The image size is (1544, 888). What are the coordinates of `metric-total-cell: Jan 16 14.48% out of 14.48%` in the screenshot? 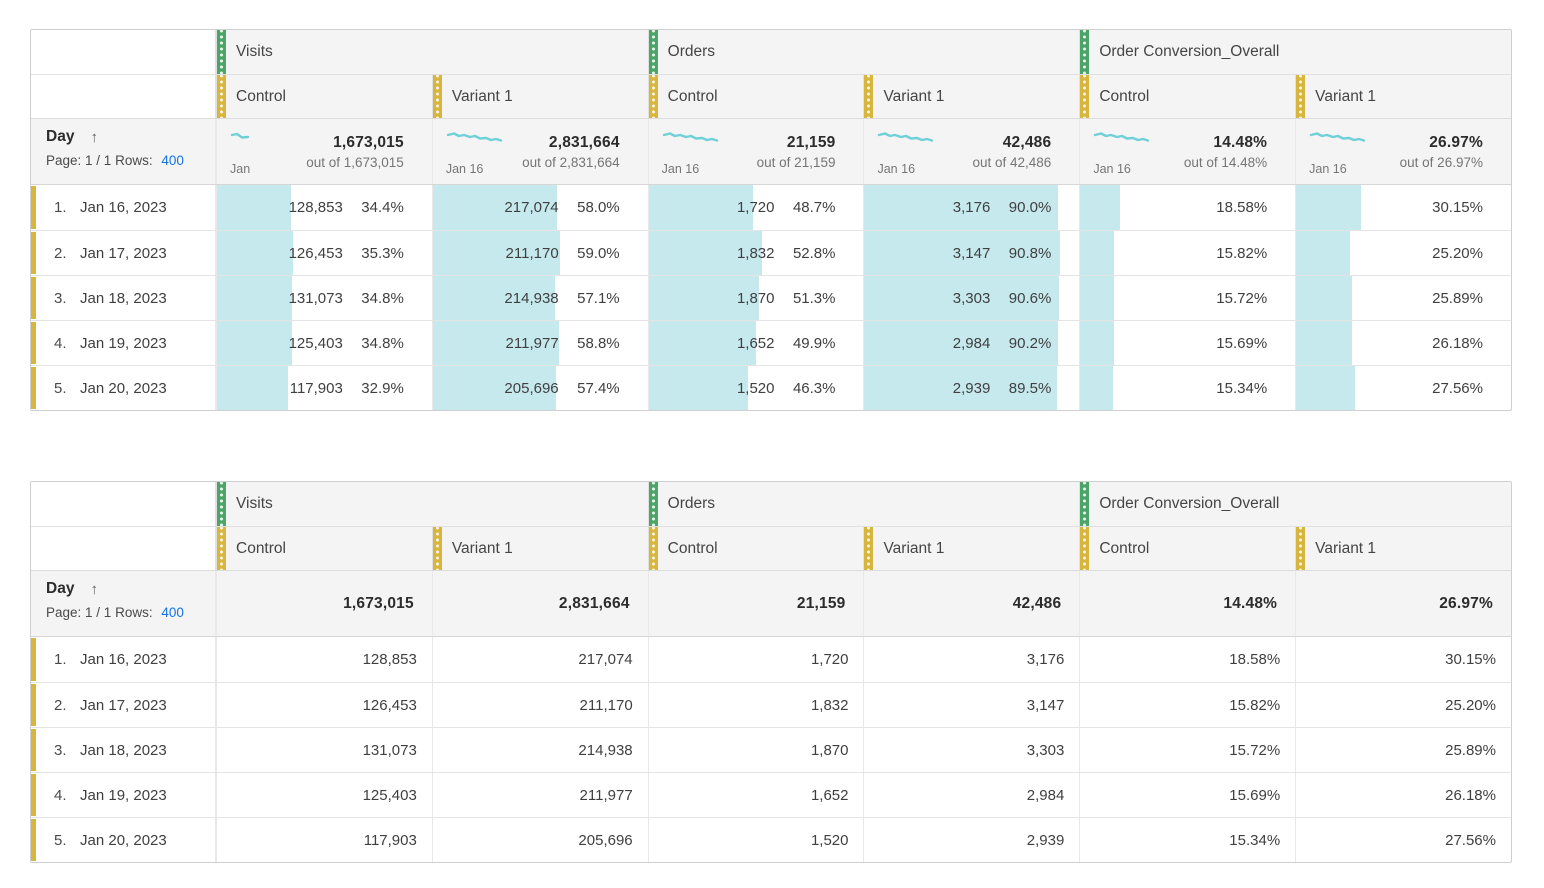 It's located at (1187, 151).